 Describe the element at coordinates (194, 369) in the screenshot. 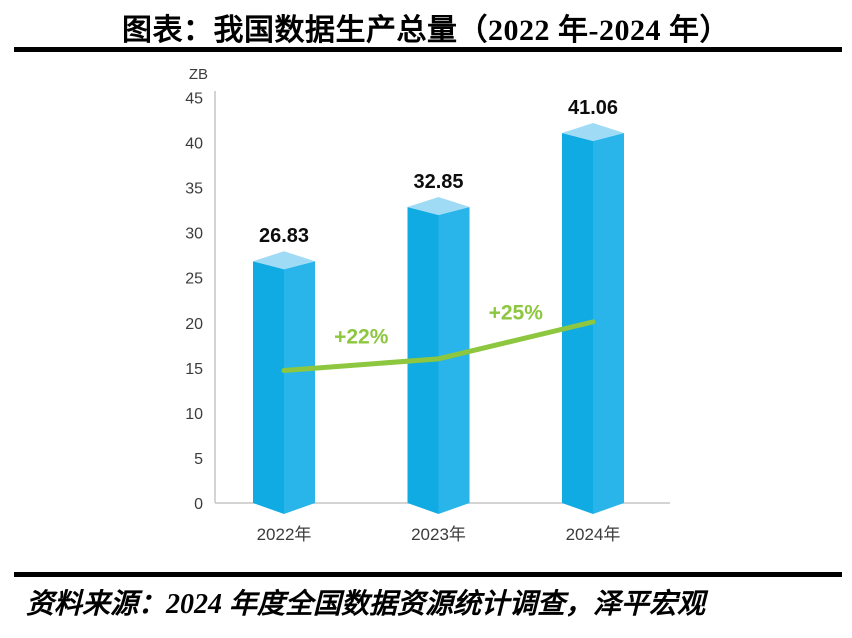

I see `y-tick-label: 15` at that location.